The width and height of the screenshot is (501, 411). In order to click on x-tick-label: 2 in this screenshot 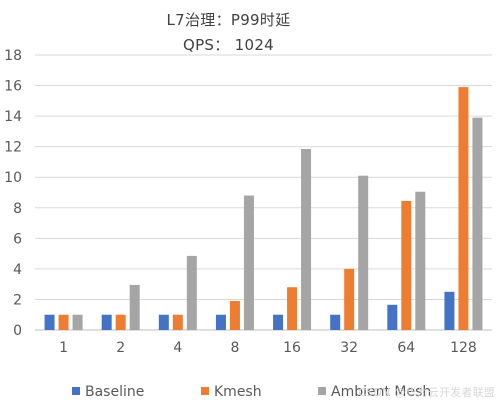, I will do `click(120, 348)`.